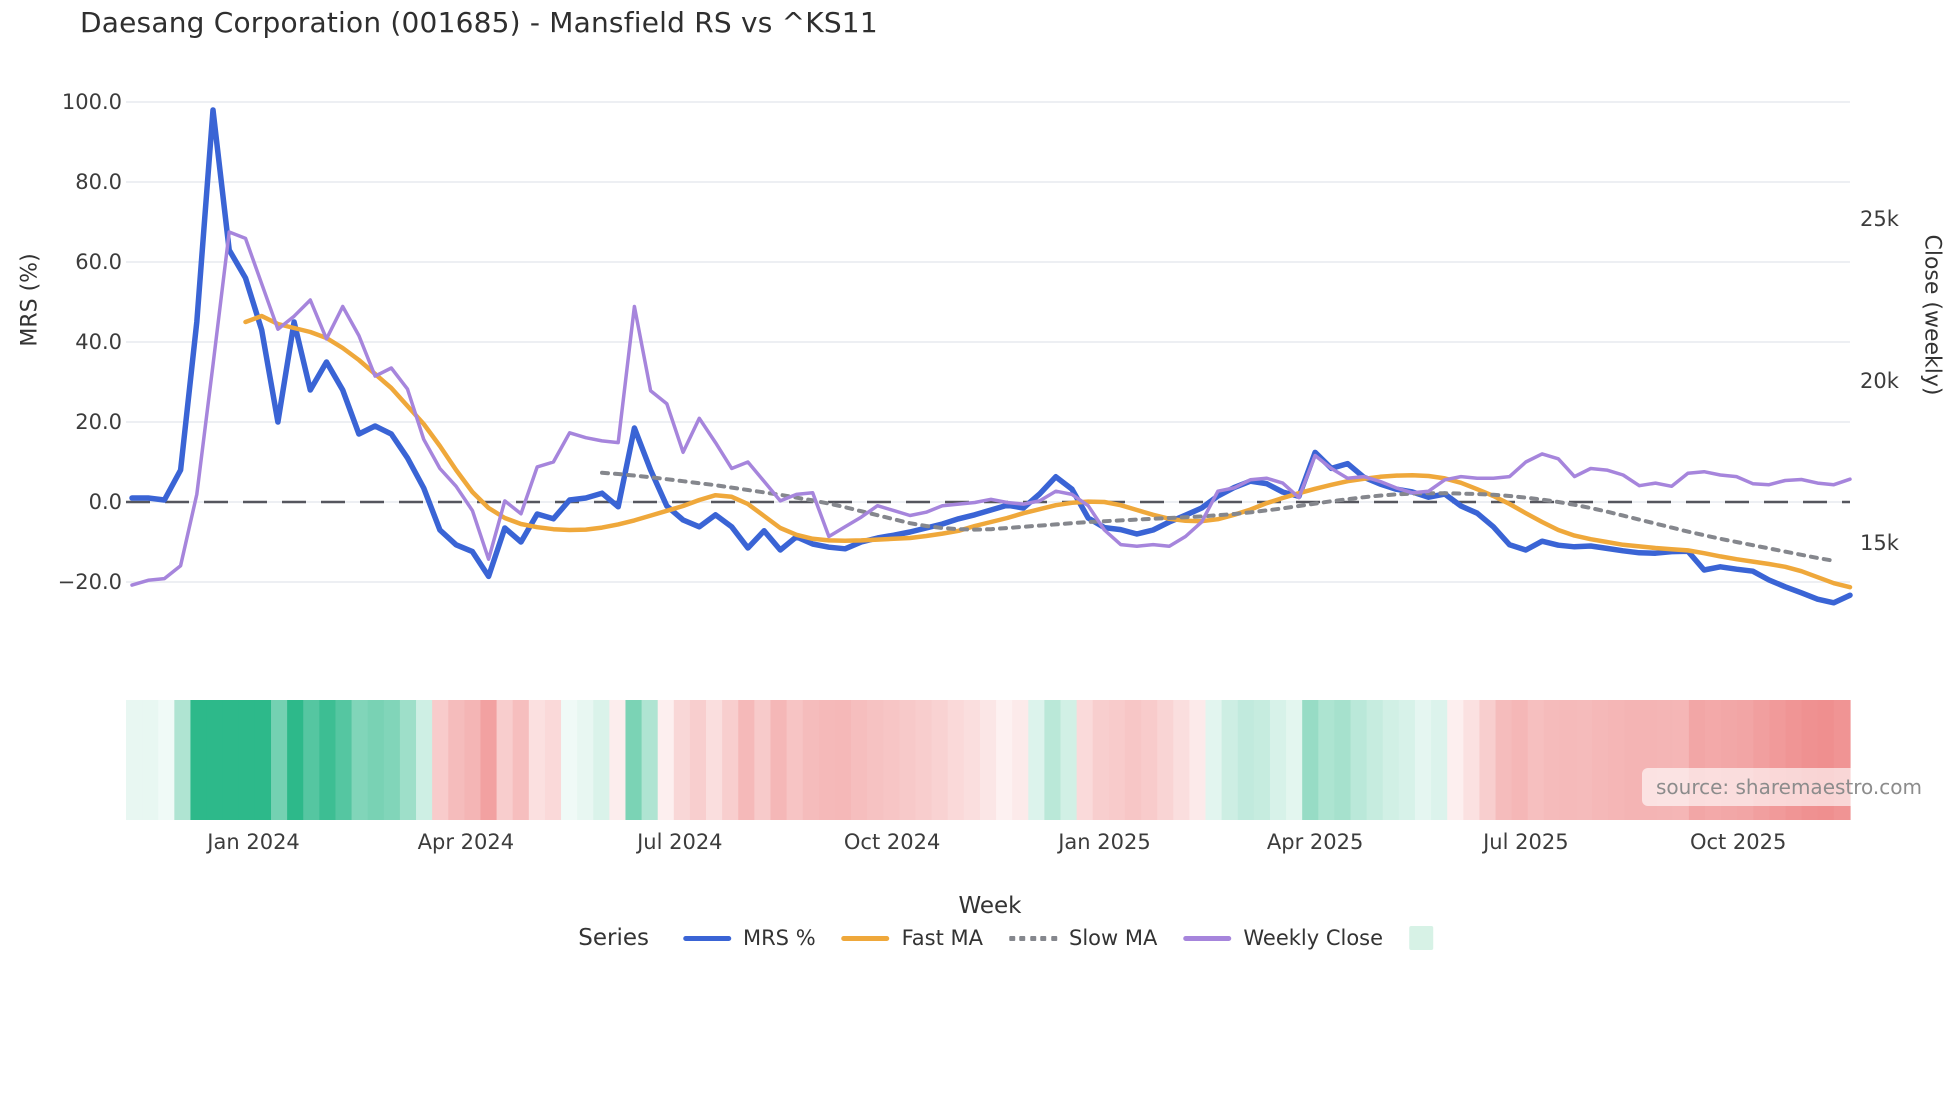  I want to click on legend-label: MRS %, so click(779, 938).